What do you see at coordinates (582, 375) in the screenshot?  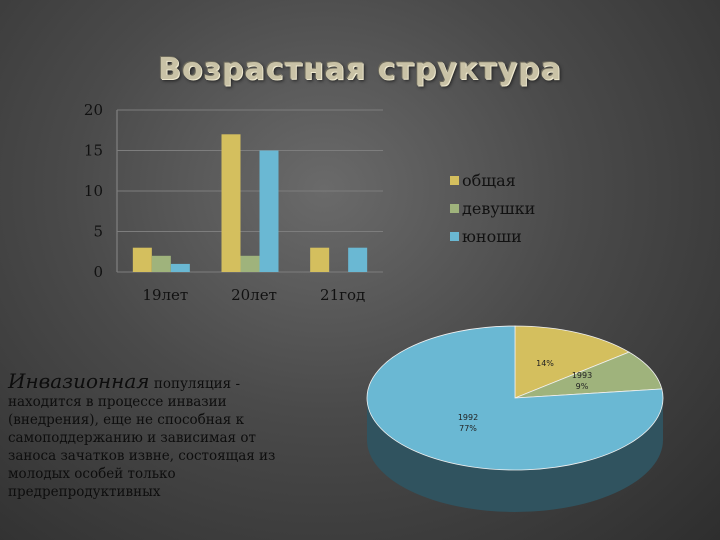 I see `pie-label-name: 1993` at bounding box center [582, 375].